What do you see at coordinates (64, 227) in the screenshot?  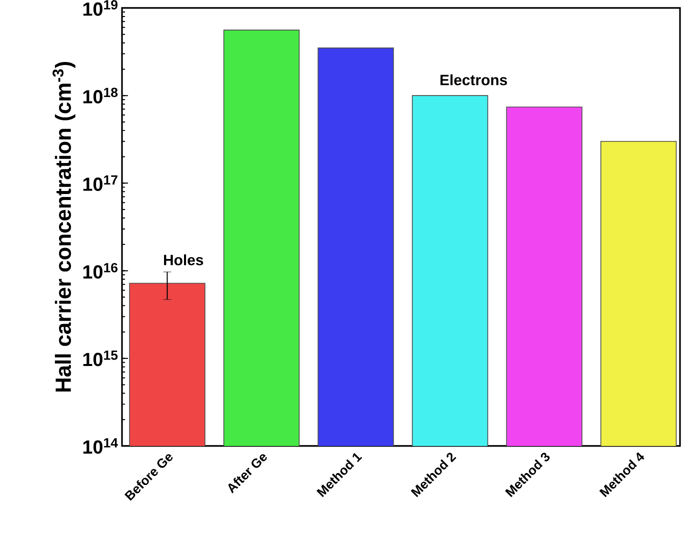 I see `y-axis-title: Hall carrier concentration (cm$^{-3}$)` at bounding box center [64, 227].